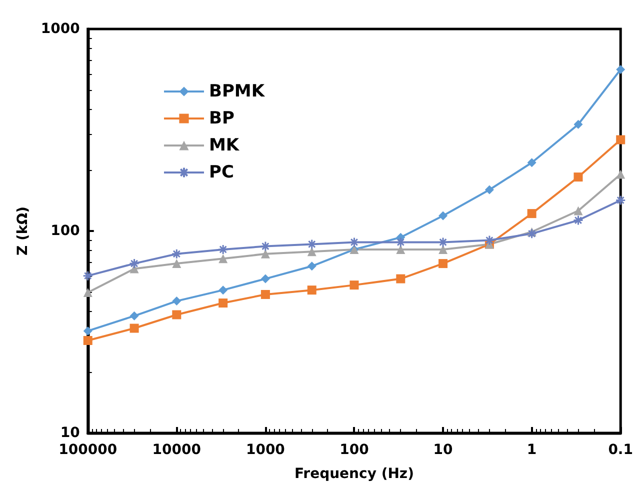 Image resolution: width=644 pixels, height=501 pixels. I want to click on legend-label: MK, so click(224, 146).